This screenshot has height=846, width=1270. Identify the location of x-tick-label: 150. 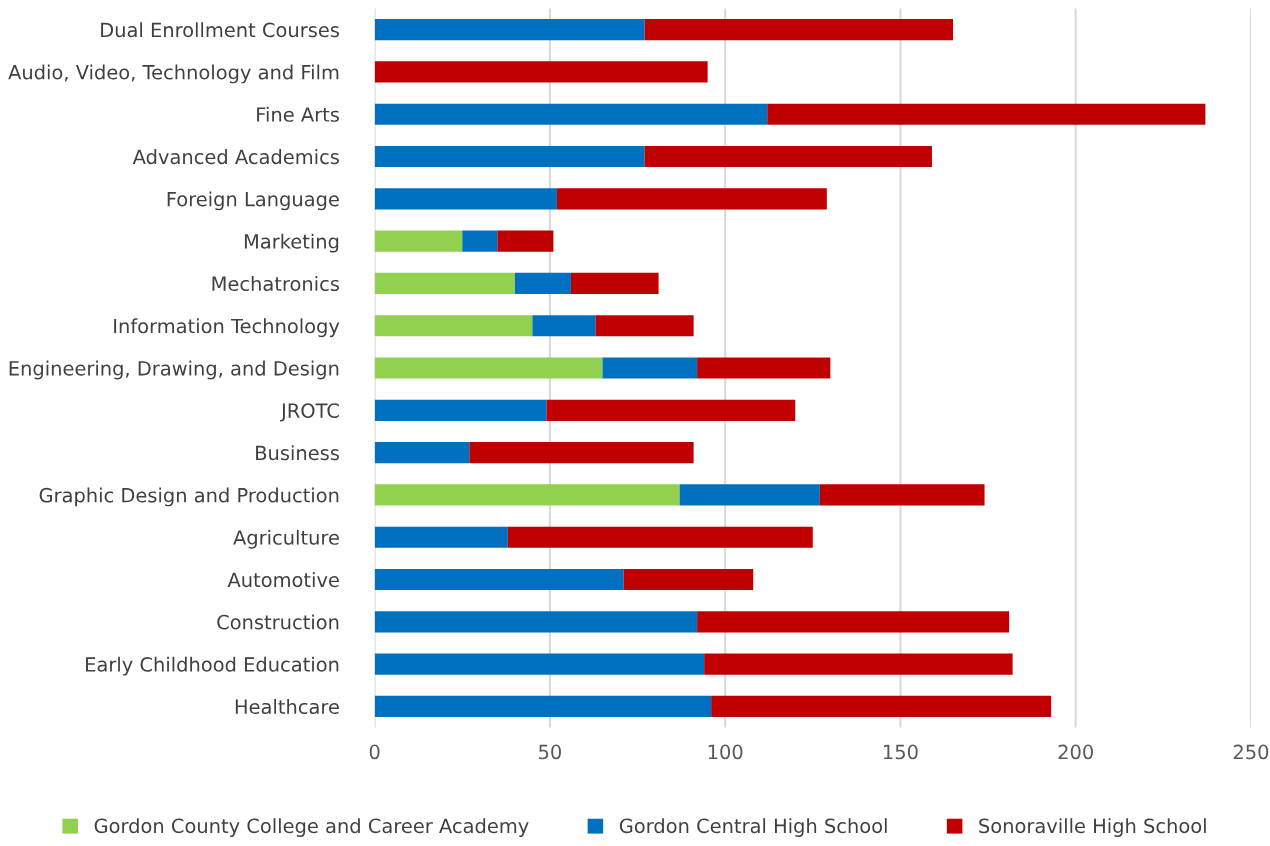
(901, 752).